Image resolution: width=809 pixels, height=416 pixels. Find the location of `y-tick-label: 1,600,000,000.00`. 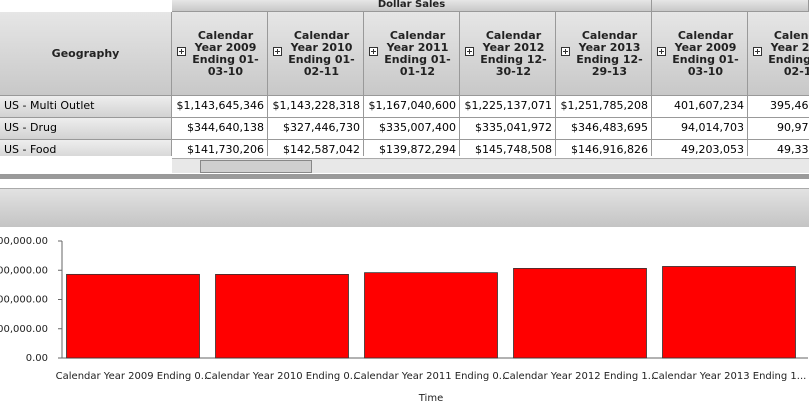

y-tick-label: 1,600,000,000.00 is located at coordinates (24, 241).